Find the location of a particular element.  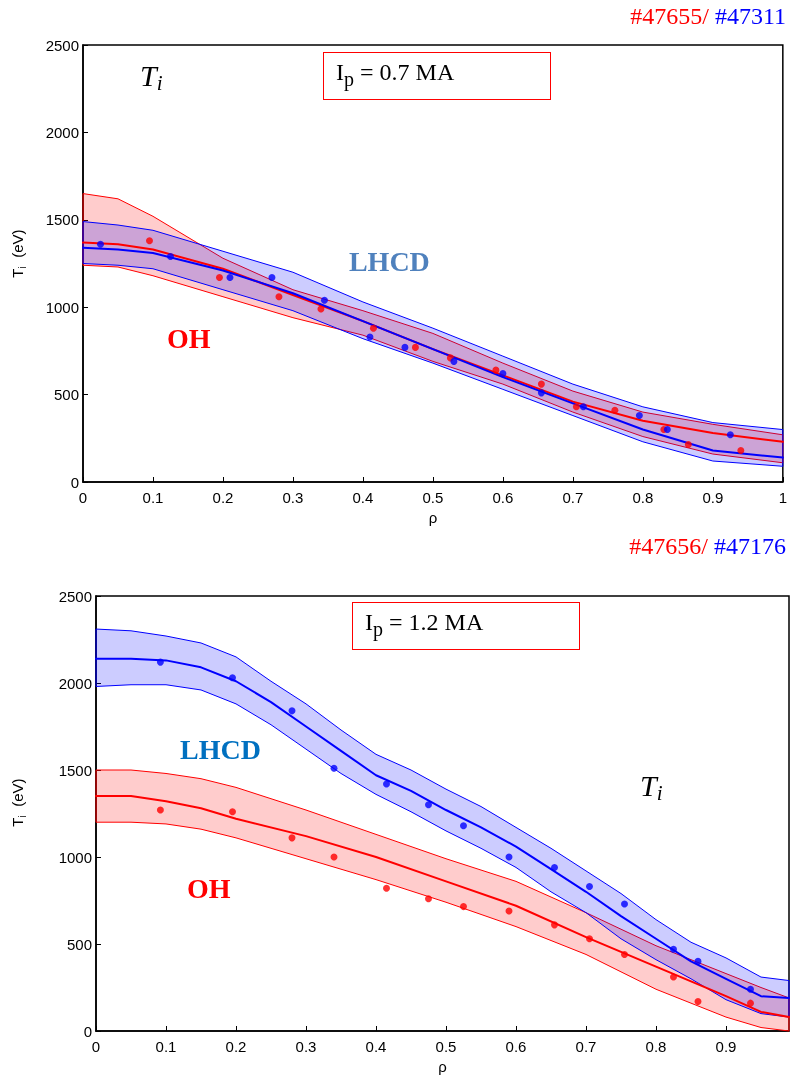

chart-title: #47656/ #47176 is located at coordinates (707, 546).